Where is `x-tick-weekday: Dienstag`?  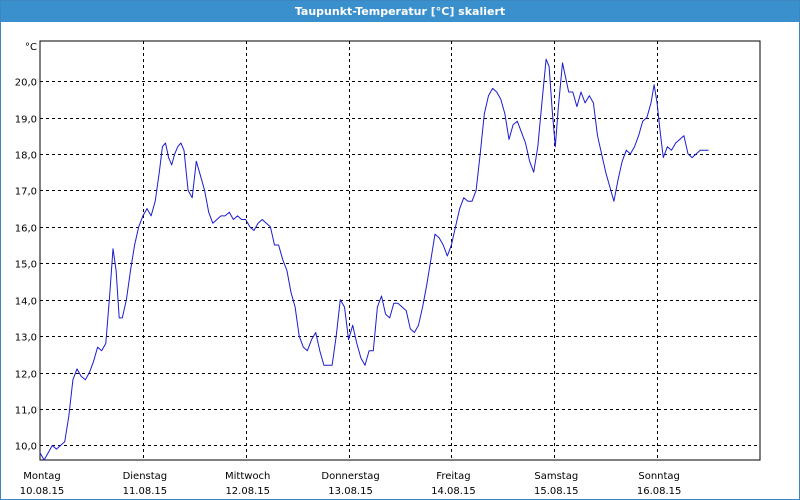 x-tick-weekday: Dienstag is located at coordinates (145, 476).